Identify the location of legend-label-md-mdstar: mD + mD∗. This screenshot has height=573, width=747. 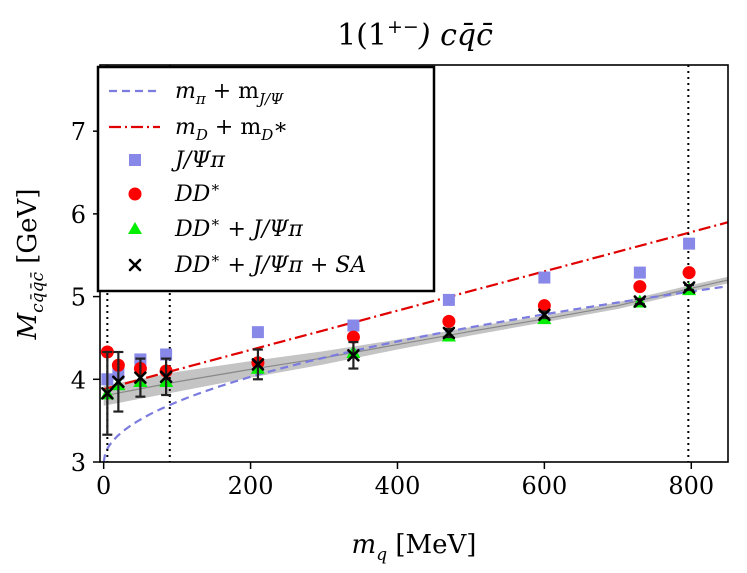
(231, 129).